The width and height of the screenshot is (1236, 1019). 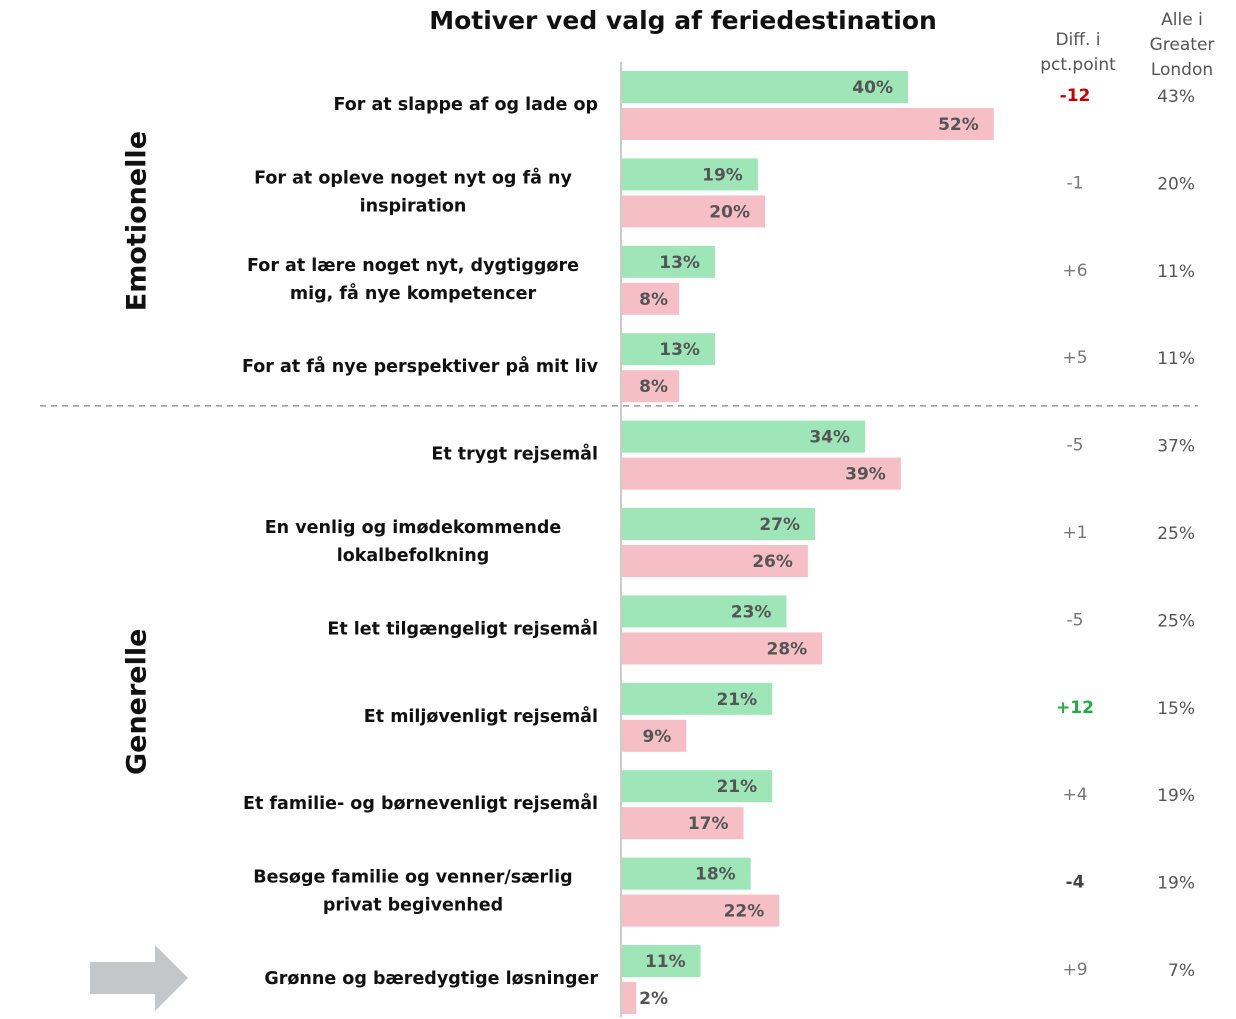 What do you see at coordinates (751, 612) in the screenshot?
I see `value-label: 23%` at bounding box center [751, 612].